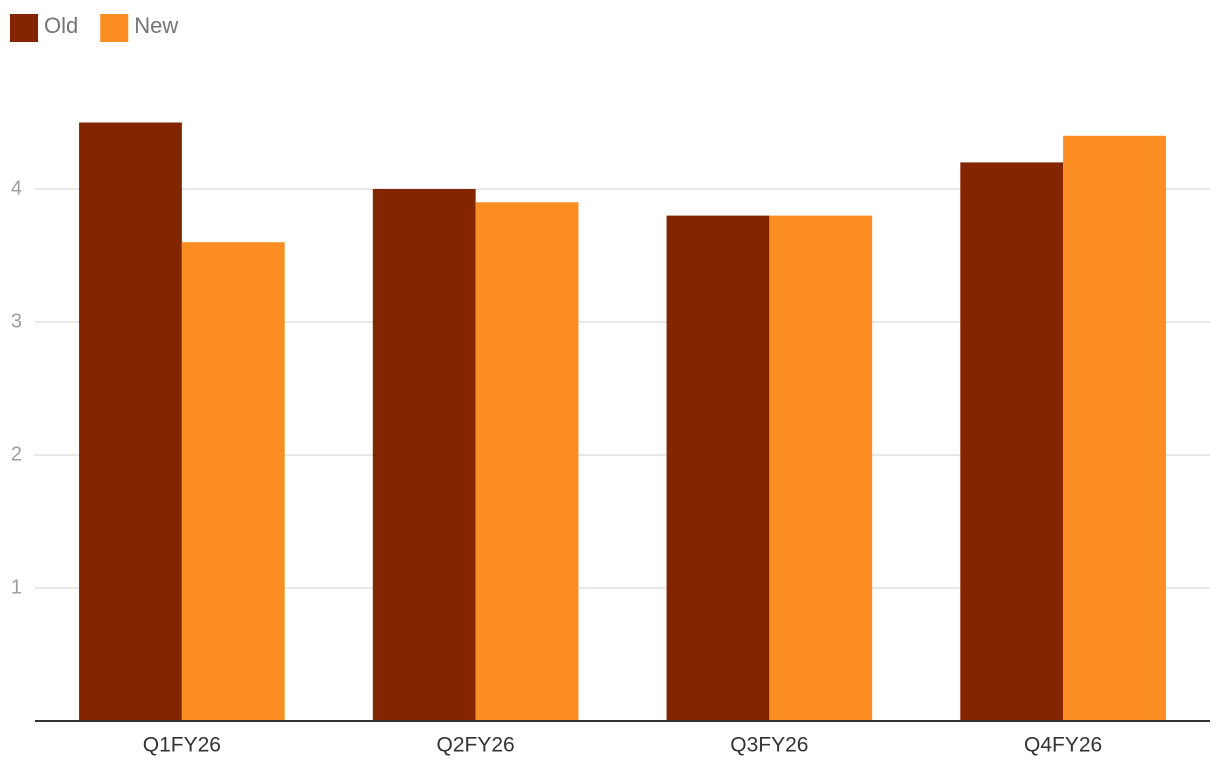 This screenshot has width=1220, height=778. I want to click on x-tick-label: Q4FY26, so click(1063, 745).